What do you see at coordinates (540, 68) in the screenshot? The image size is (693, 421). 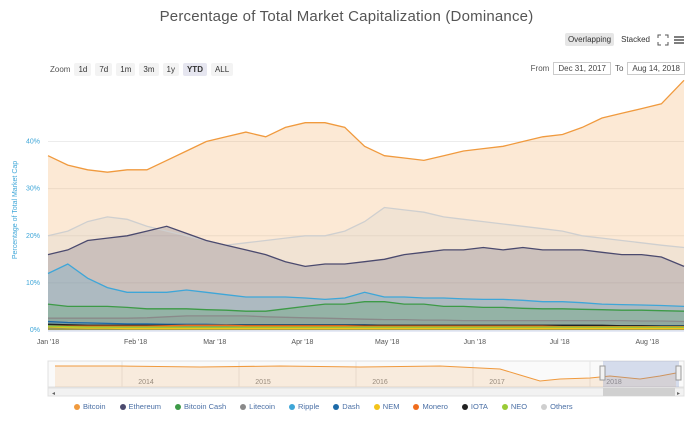 I see `from-label: From` at bounding box center [540, 68].